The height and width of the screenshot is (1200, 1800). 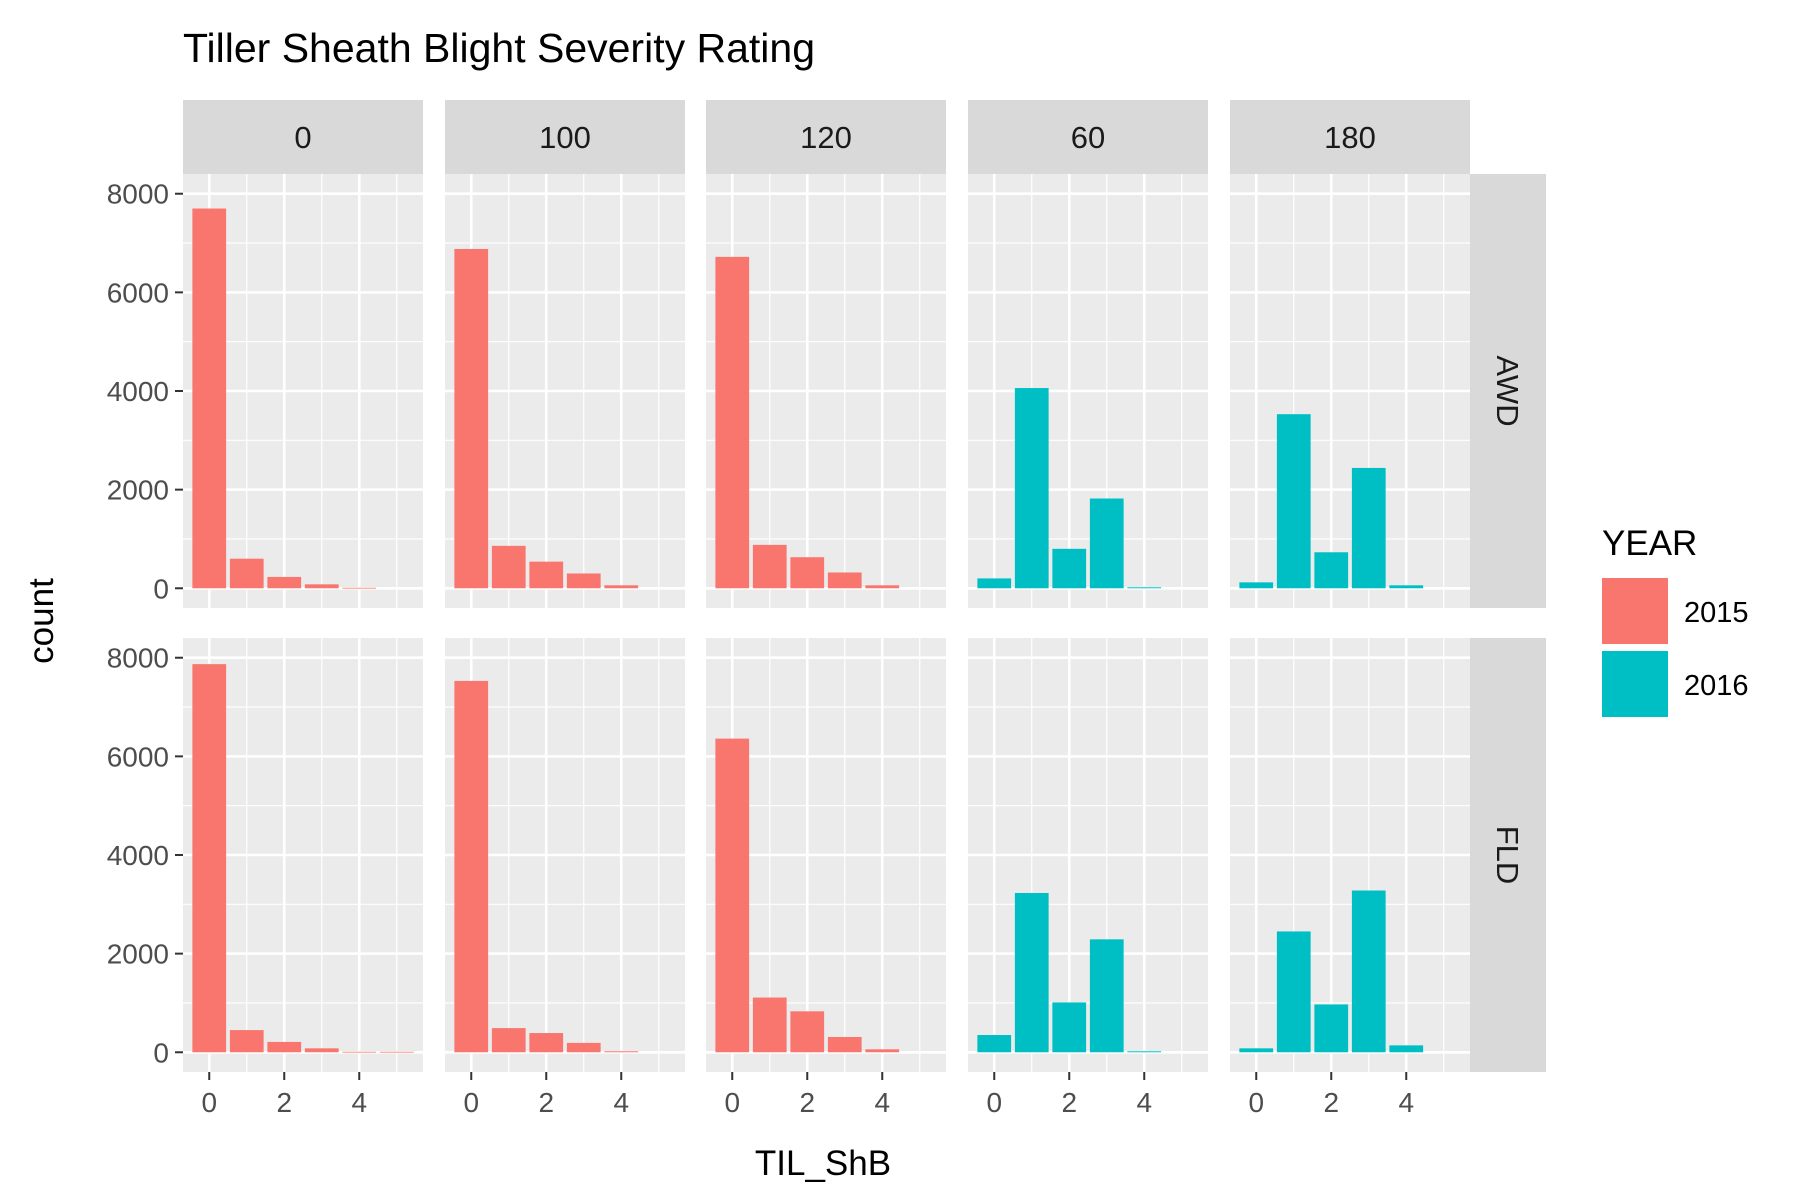 What do you see at coordinates (1649, 543) in the screenshot?
I see `legend-title: YEAR` at bounding box center [1649, 543].